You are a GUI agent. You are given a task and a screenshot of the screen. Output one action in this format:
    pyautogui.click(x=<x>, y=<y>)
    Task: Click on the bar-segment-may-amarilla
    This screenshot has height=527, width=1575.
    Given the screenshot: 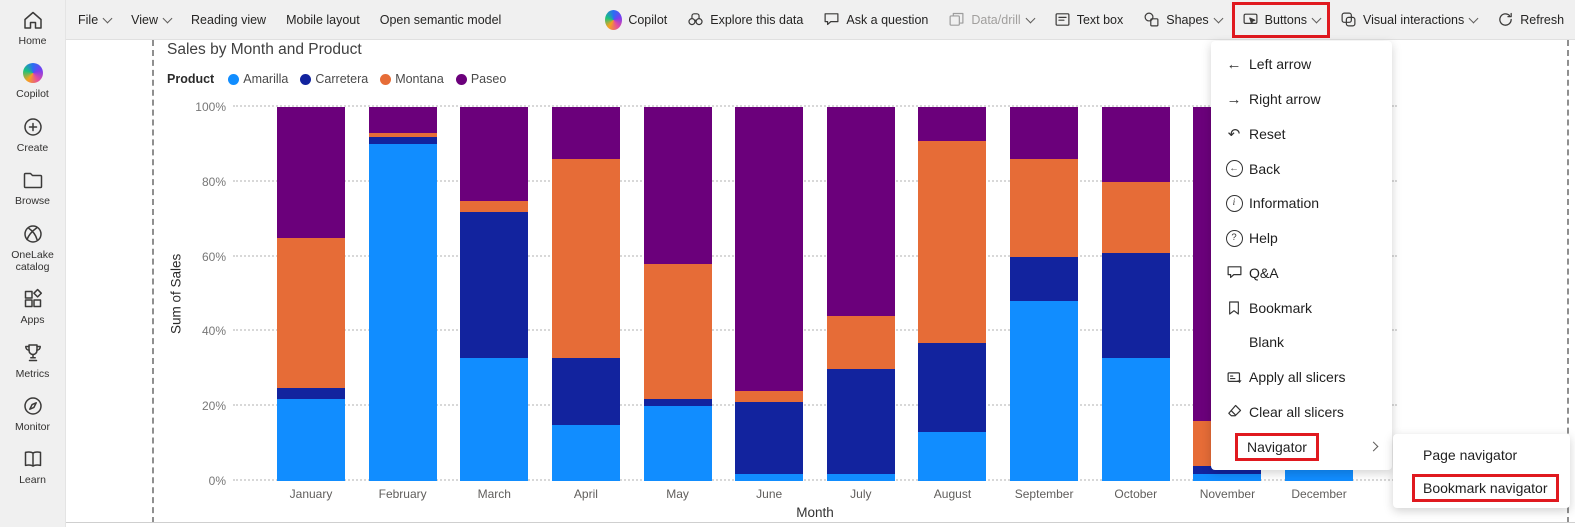 What is the action you would take?
    pyautogui.click(x=677, y=443)
    